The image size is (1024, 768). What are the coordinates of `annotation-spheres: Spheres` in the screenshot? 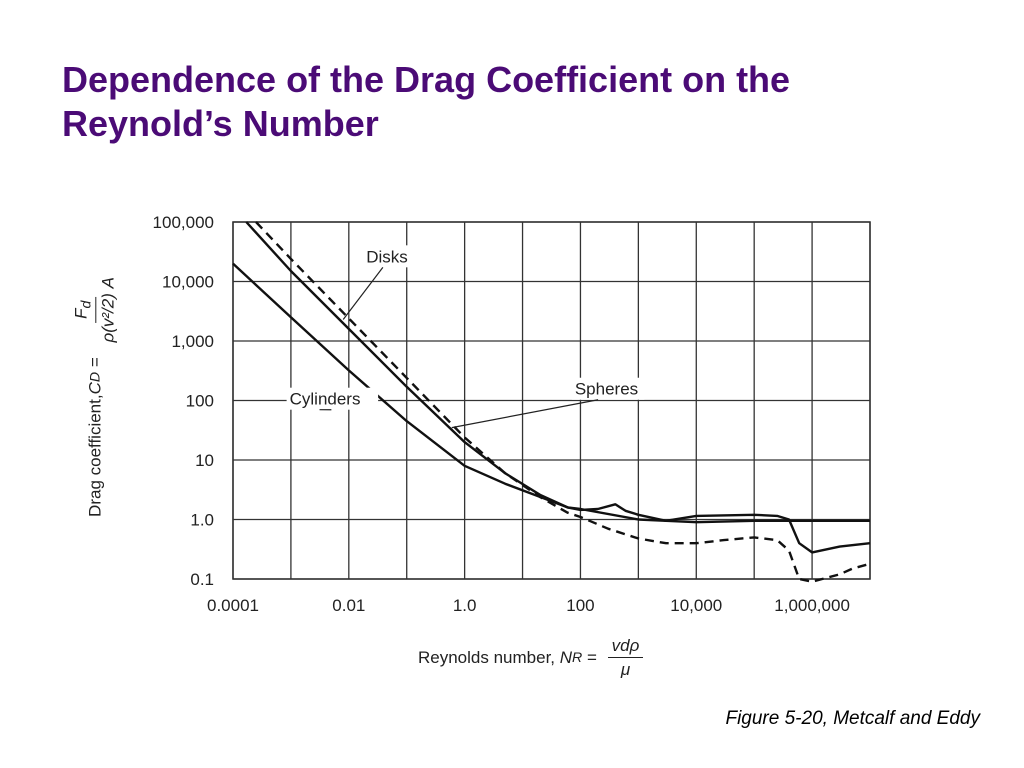 It's located at (606, 389).